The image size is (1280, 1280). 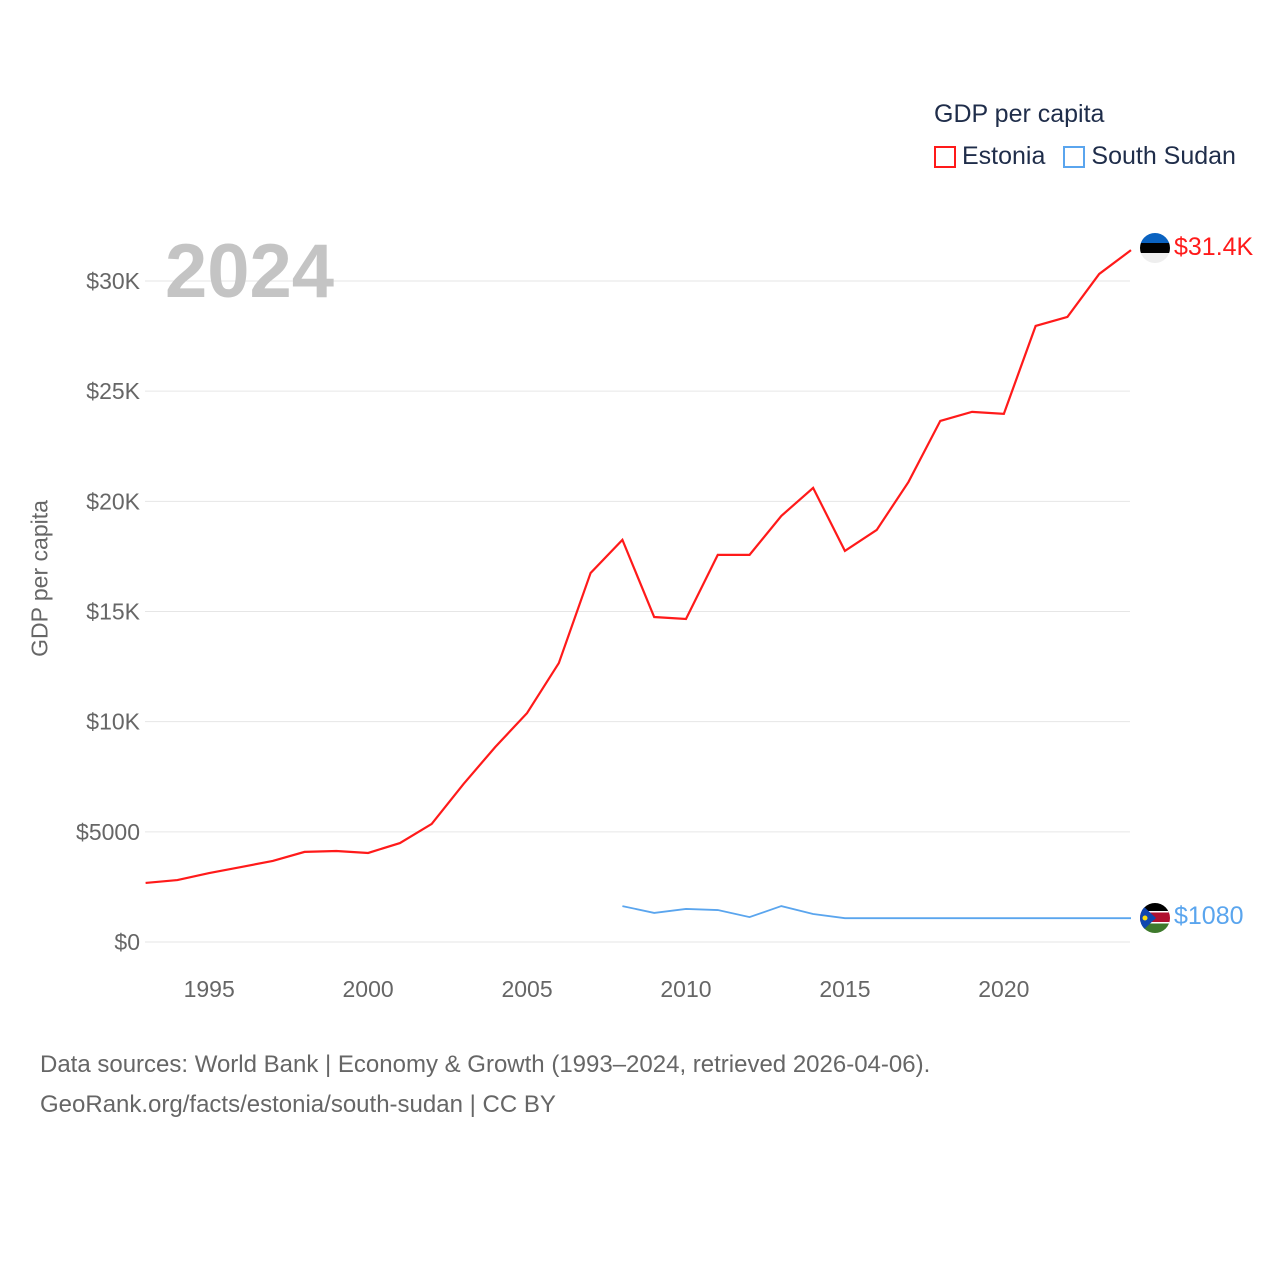 I want to click on y-tick-label: $20K, so click(x=113, y=501).